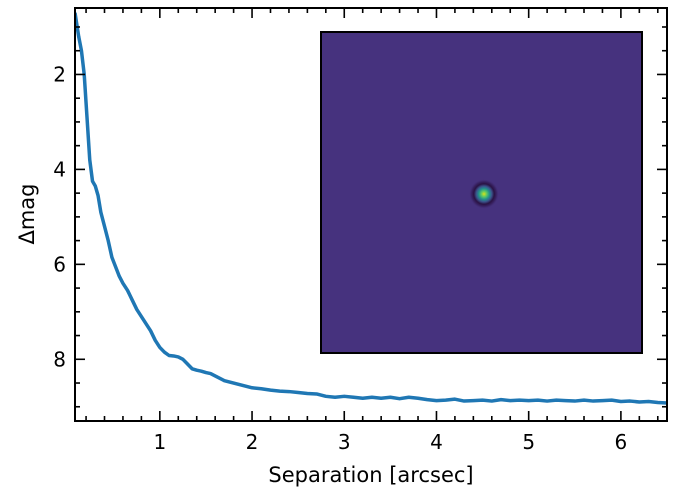  I want to click on y-axis-label: Δmag, so click(27, 213).